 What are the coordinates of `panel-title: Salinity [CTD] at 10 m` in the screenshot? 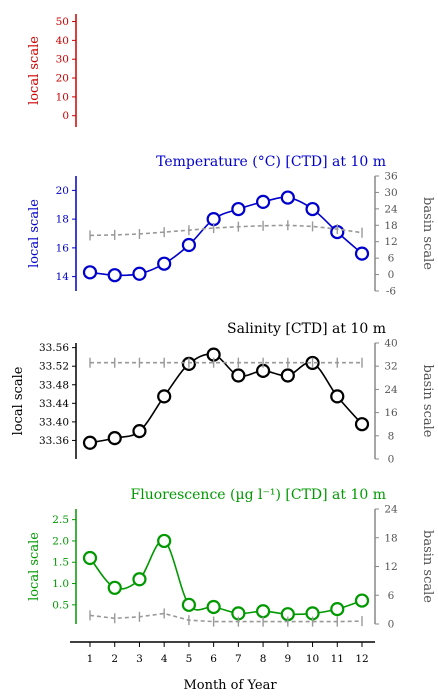 It's located at (306, 329).